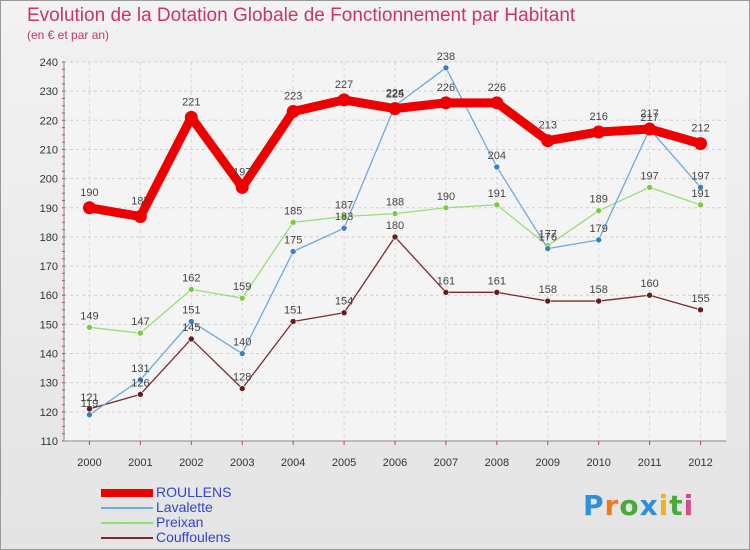 This screenshot has width=750, height=550. What do you see at coordinates (395, 463) in the screenshot?
I see `x-tick-label: 2006` at bounding box center [395, 463].